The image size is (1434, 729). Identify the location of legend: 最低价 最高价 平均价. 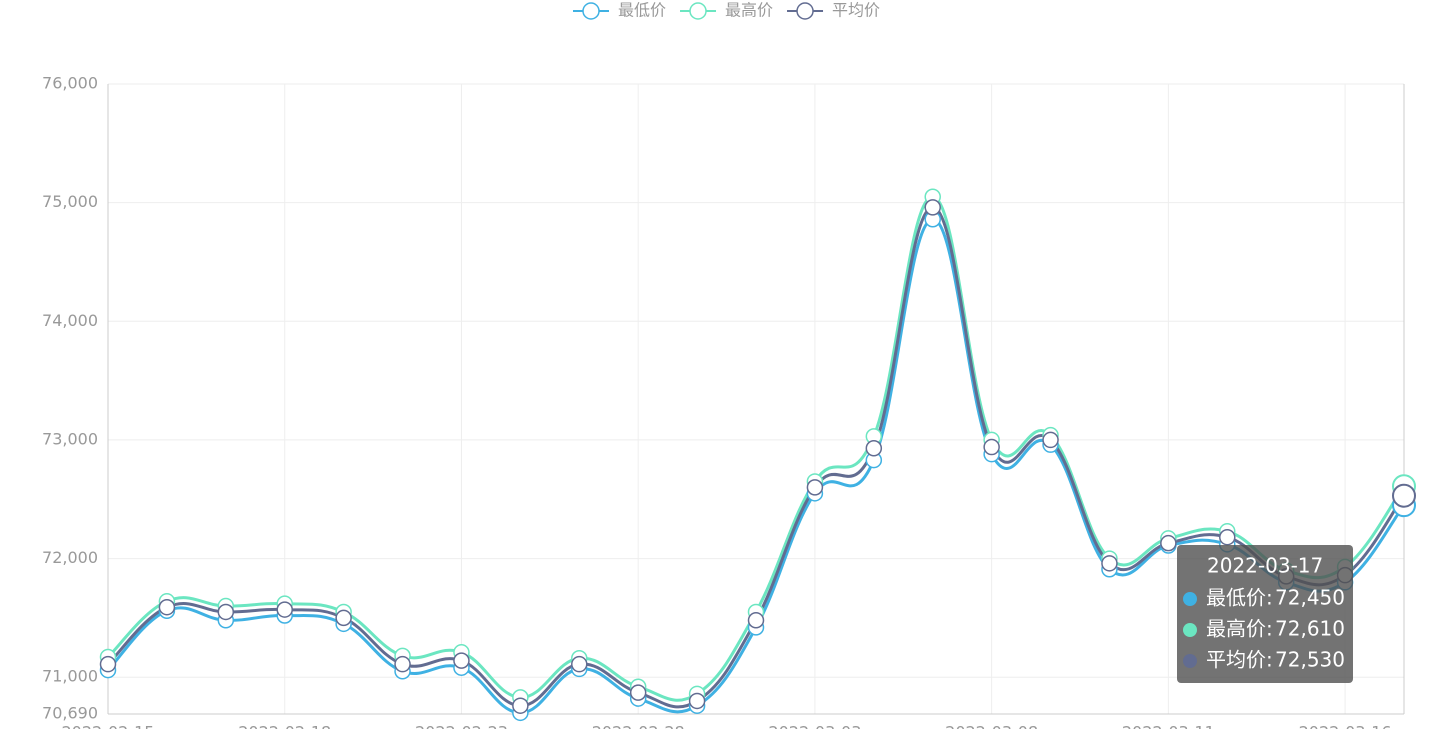
(726, 10).